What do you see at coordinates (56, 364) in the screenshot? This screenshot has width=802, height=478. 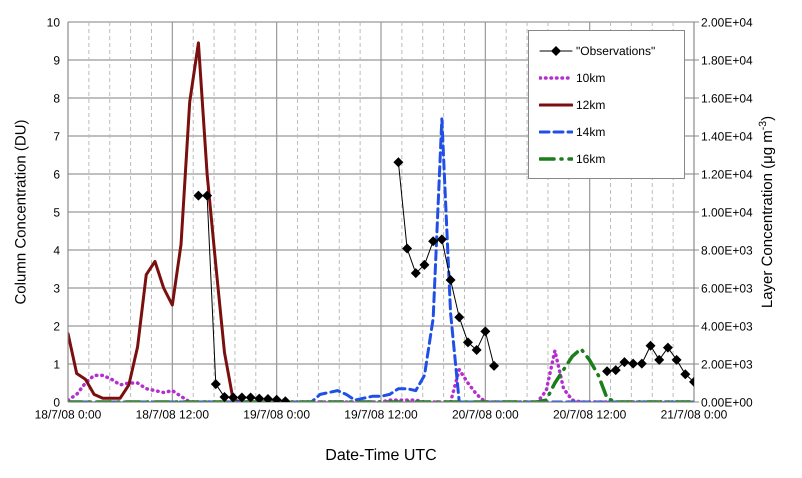 I see `y-tick-label: 1` at bounding box center [56, 364].